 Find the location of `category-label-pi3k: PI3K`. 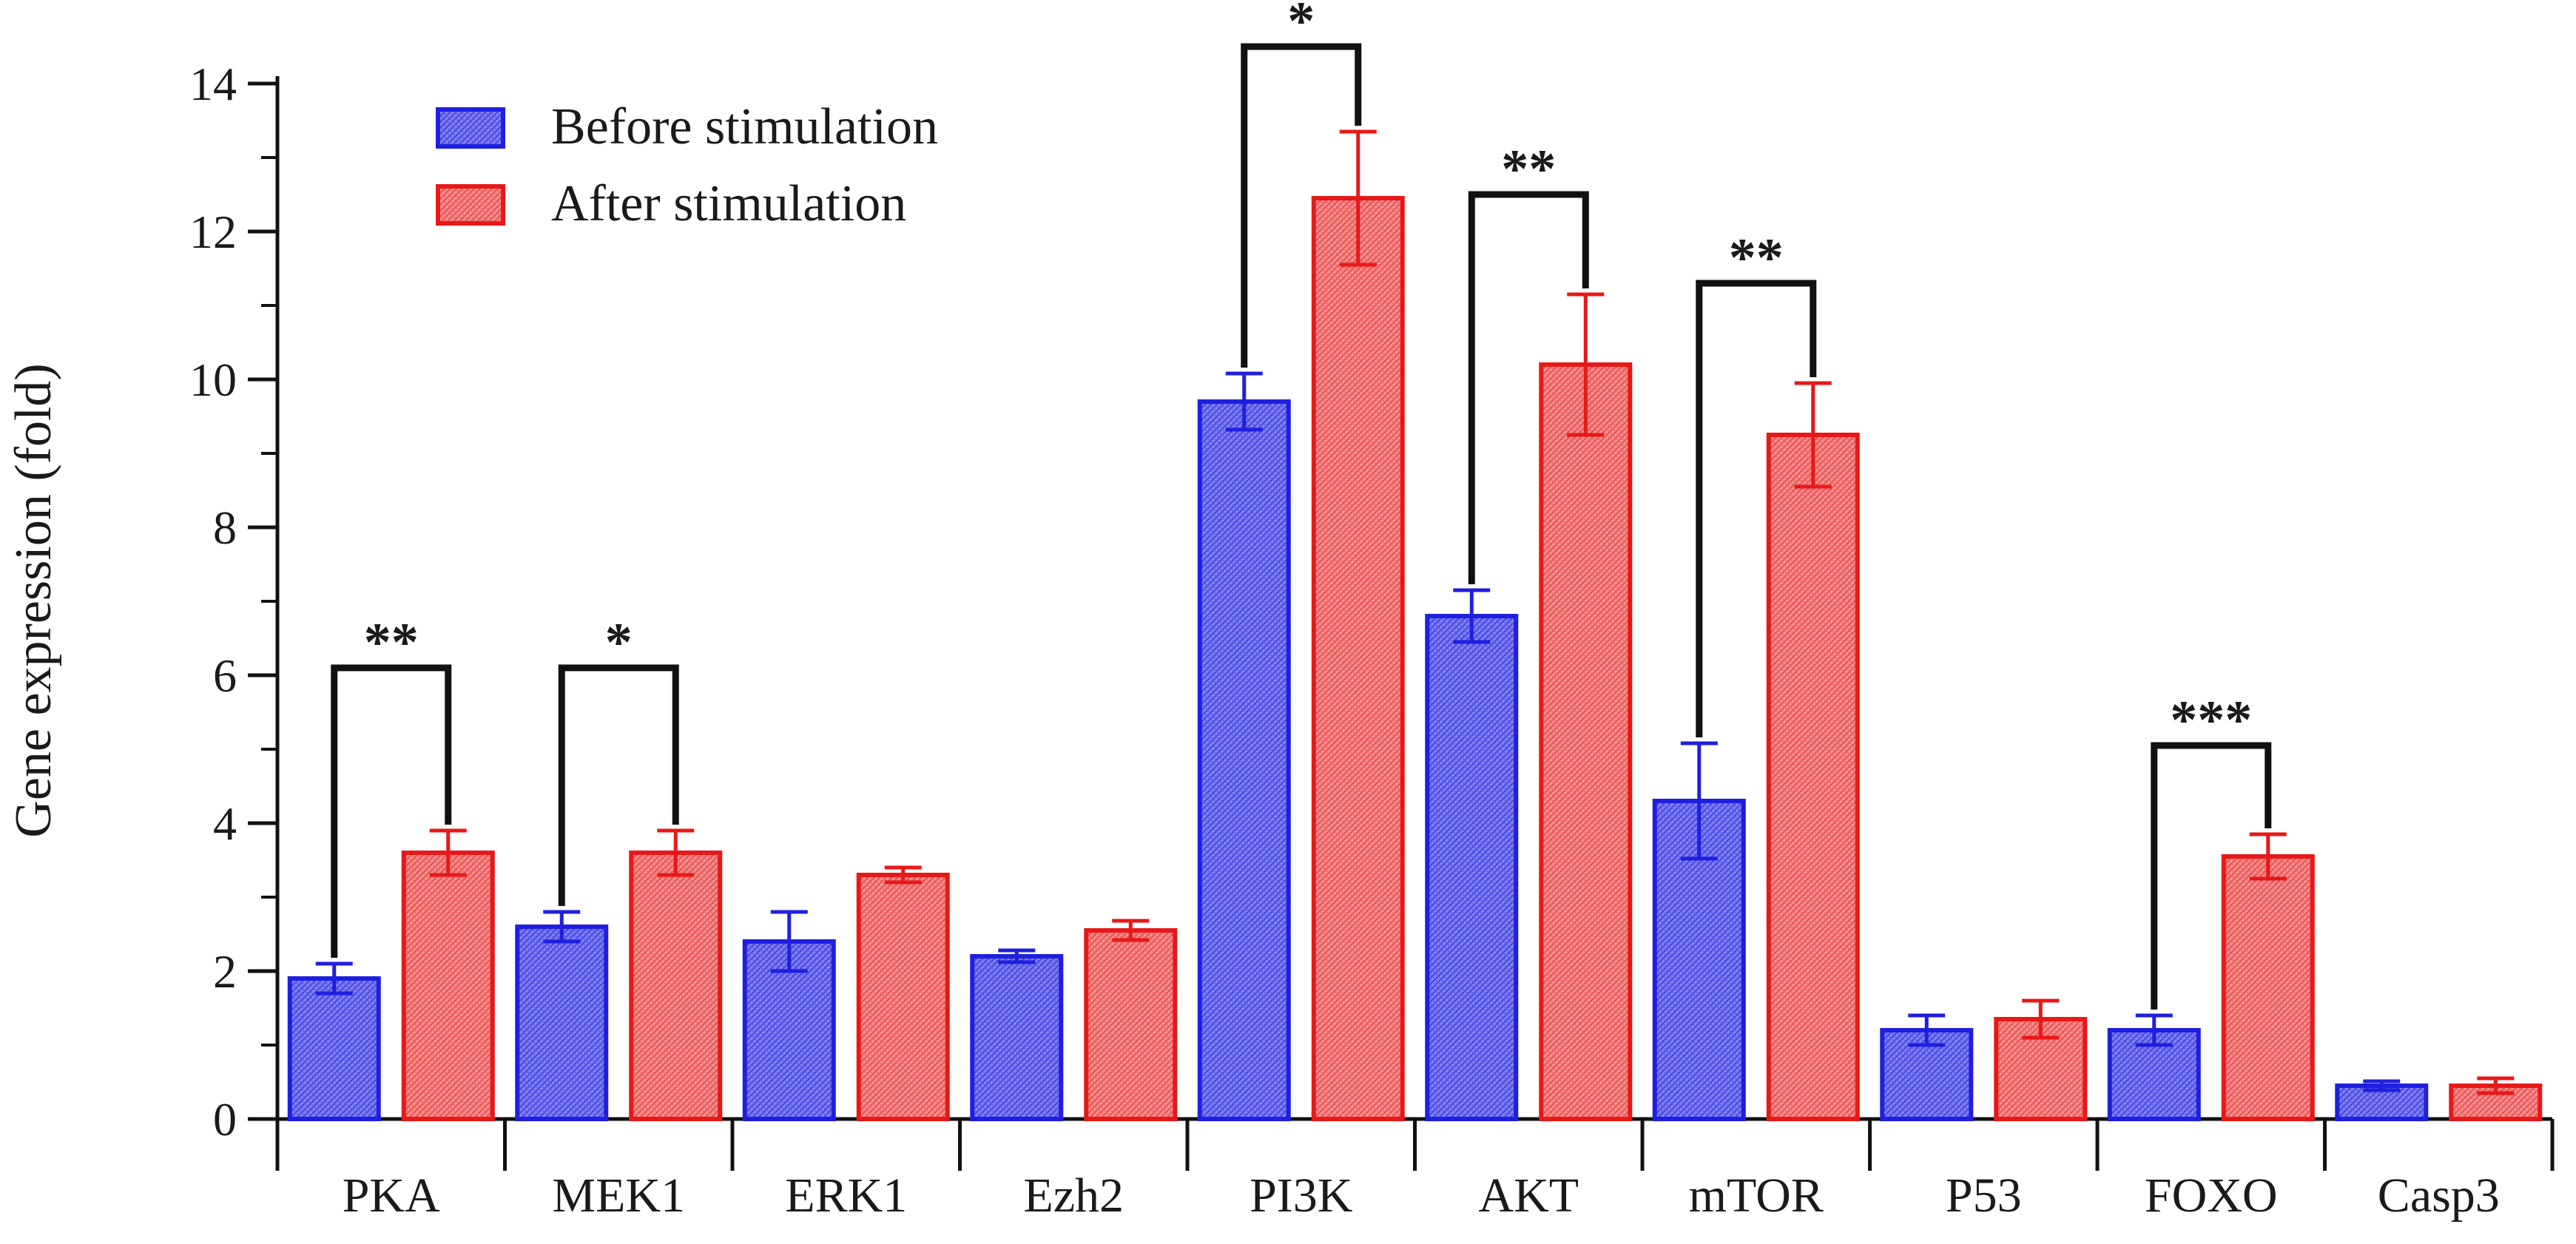

category-label-pi3k: PI3K is located at coordinates (1301, 1196).